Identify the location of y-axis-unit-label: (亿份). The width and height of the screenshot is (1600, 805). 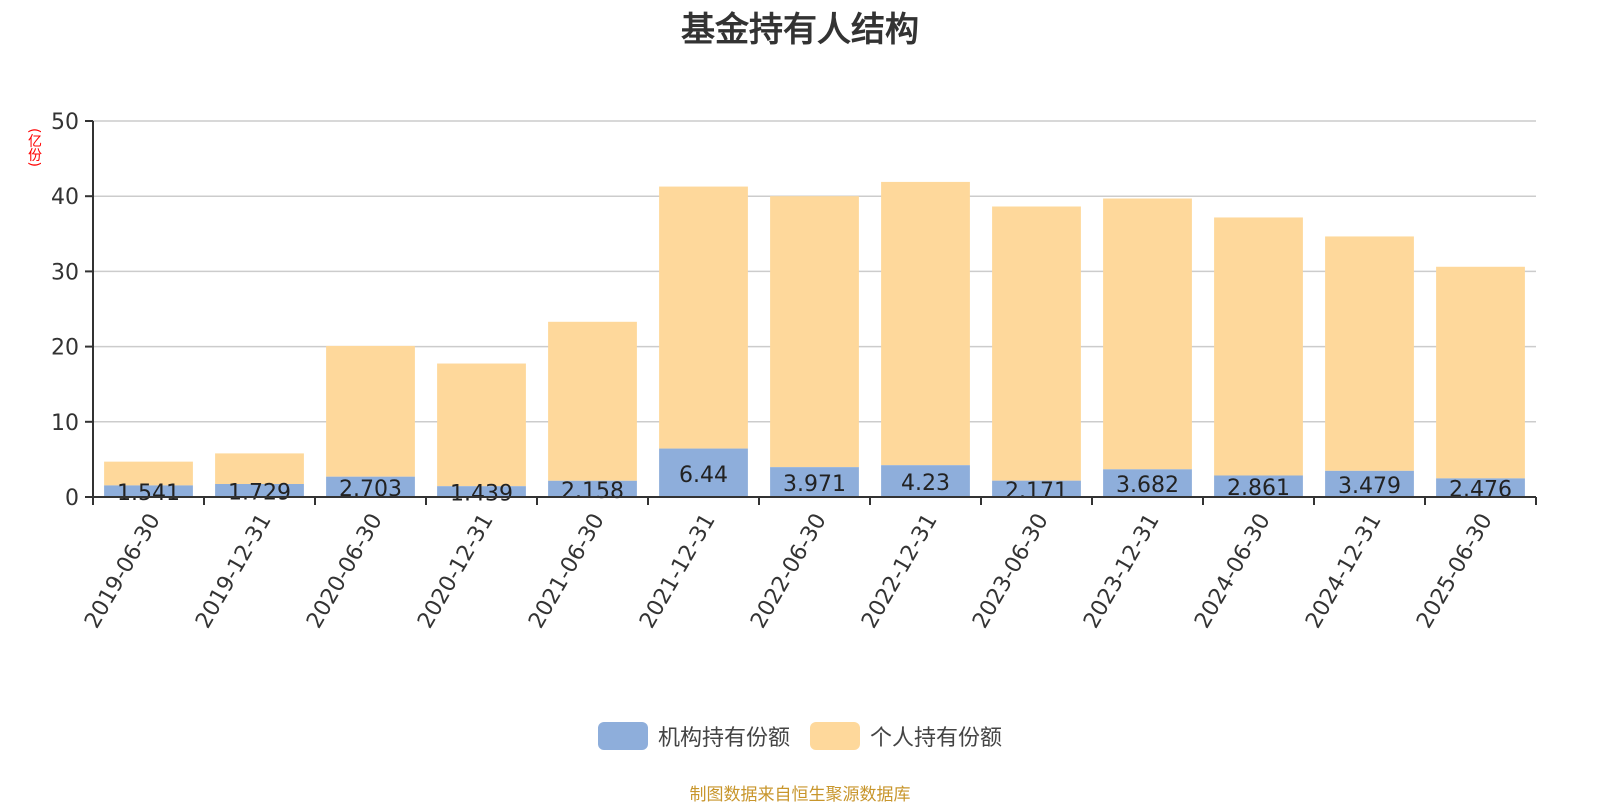
(34, 147).